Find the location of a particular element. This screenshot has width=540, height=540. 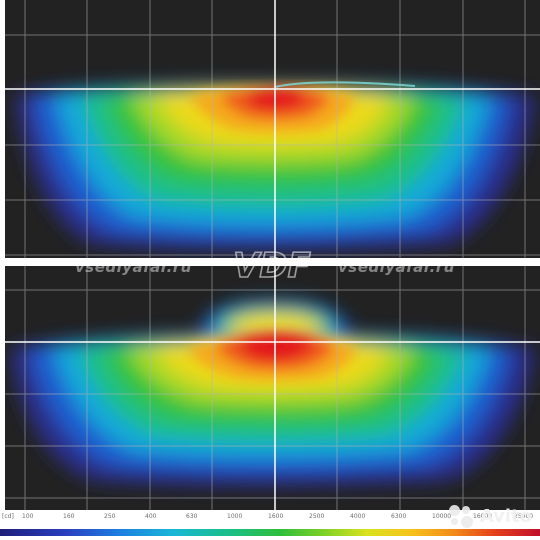

scale-tick-label: 400 is located at coordinates (151, 516).